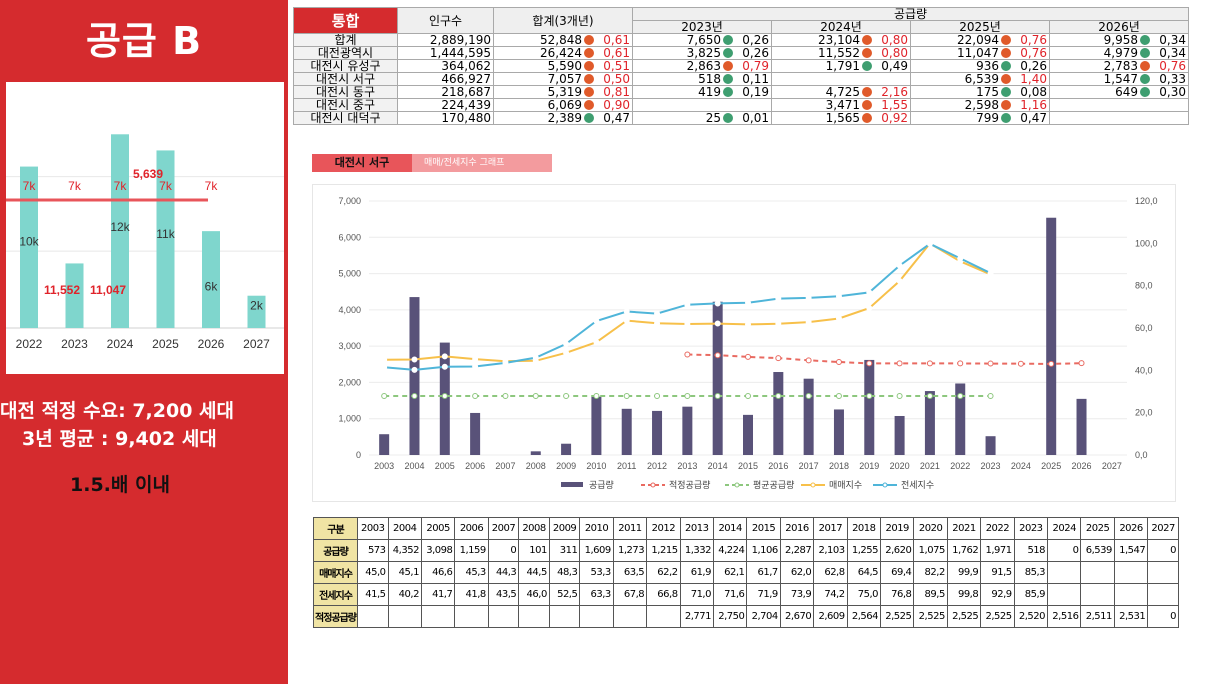  What do you see at coordinates (773, 484) in the screenshot?
I see `legend-label: 평균공급량` at bounding box center [773, 484].